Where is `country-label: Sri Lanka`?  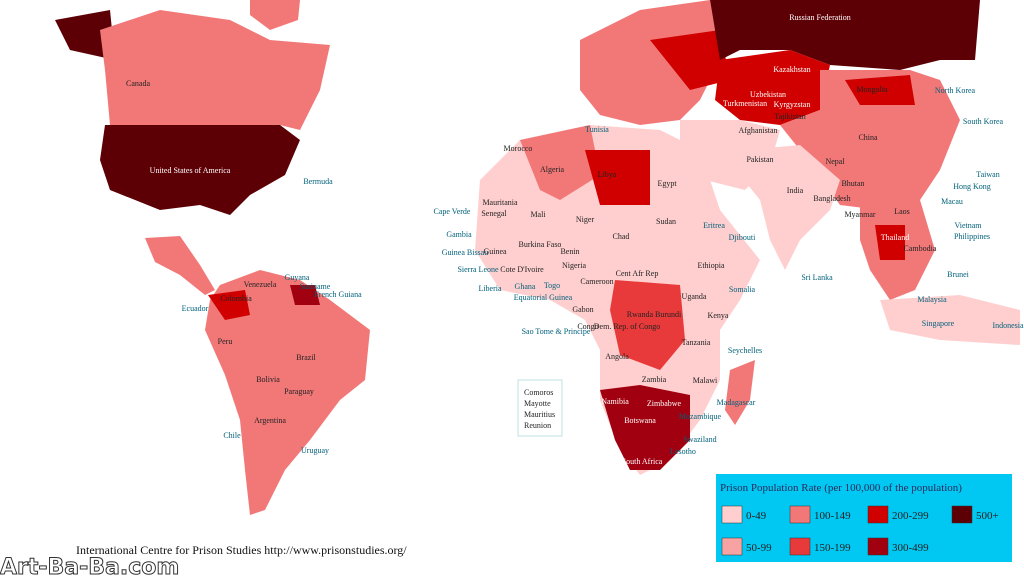 country-label: Sri Lanka is located at coordinates (817, 277).